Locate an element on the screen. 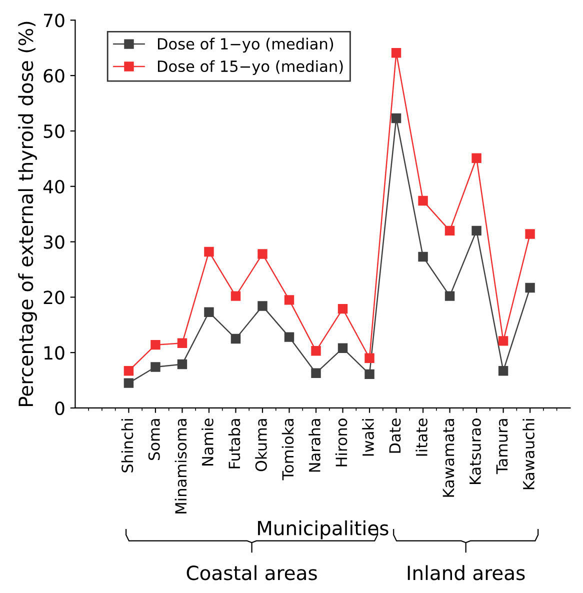  x-tick-label: Tomioka is located at coordinates (288, 449).